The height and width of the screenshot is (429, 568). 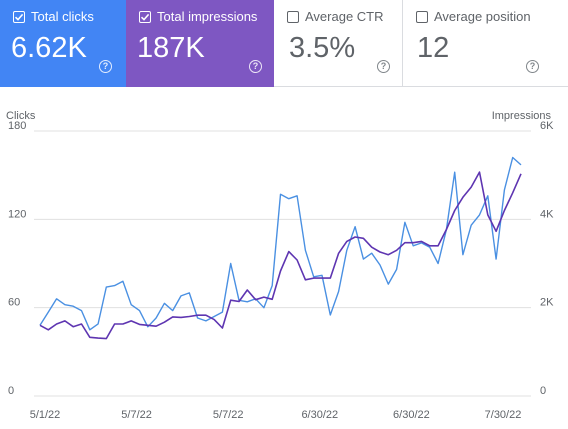 I want to click on average-position-header: Average position, so click(x=473, y=17).